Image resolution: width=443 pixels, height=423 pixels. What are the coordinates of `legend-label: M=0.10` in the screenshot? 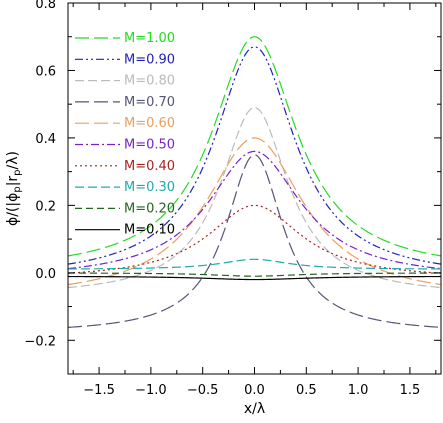 It's located at (149, 230).